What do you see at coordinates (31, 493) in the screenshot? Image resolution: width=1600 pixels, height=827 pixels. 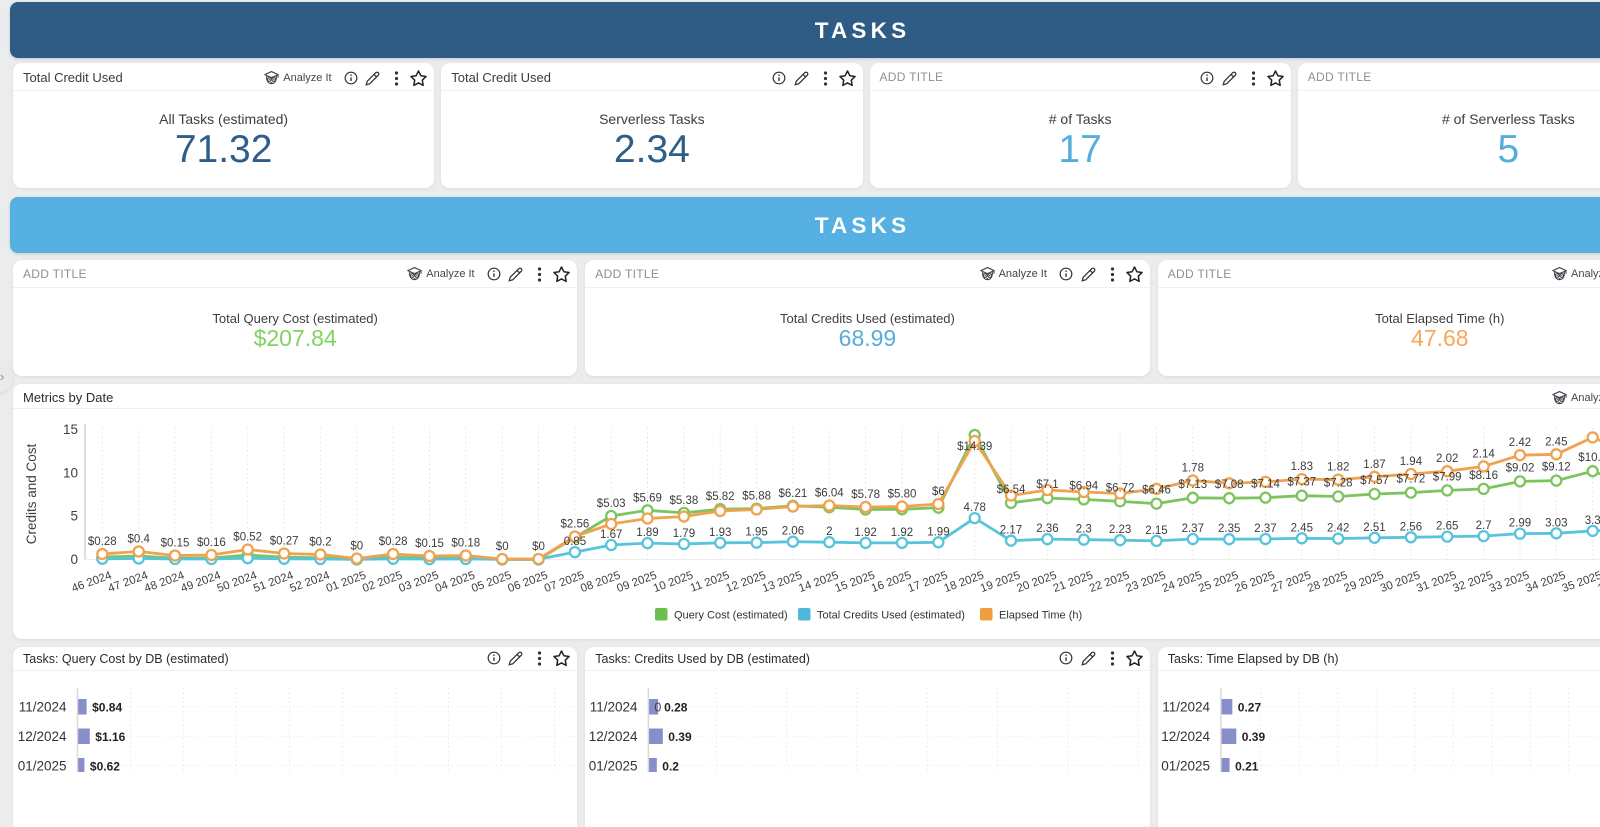 I see `svg-text: Credits and Cost` at bounding box center [31, 493].